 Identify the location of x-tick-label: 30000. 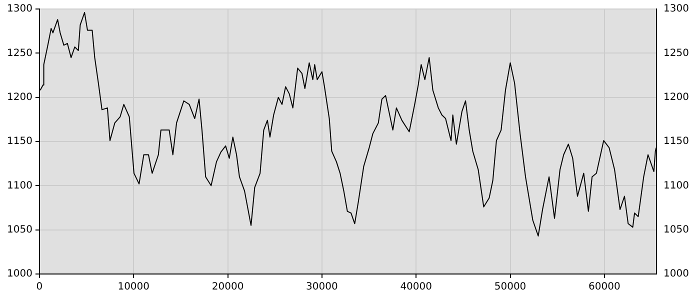
(322, 287).